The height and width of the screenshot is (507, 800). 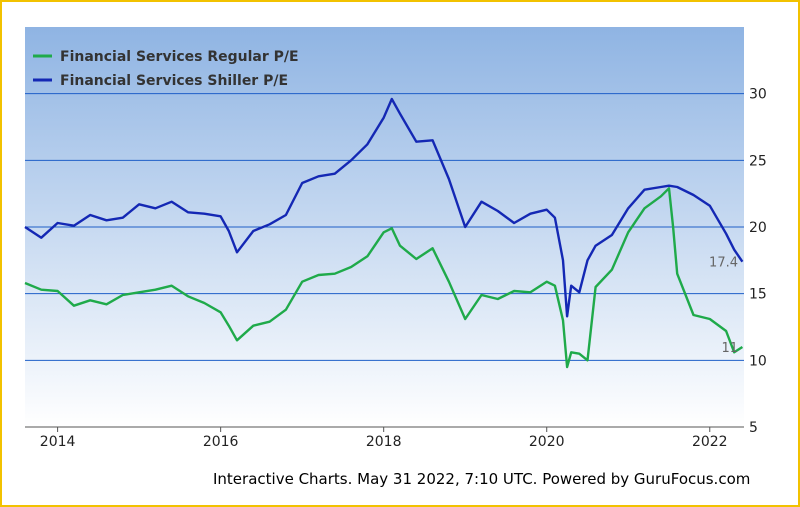 I want to click on end-label: 17.4, so click(x=723, y=263).